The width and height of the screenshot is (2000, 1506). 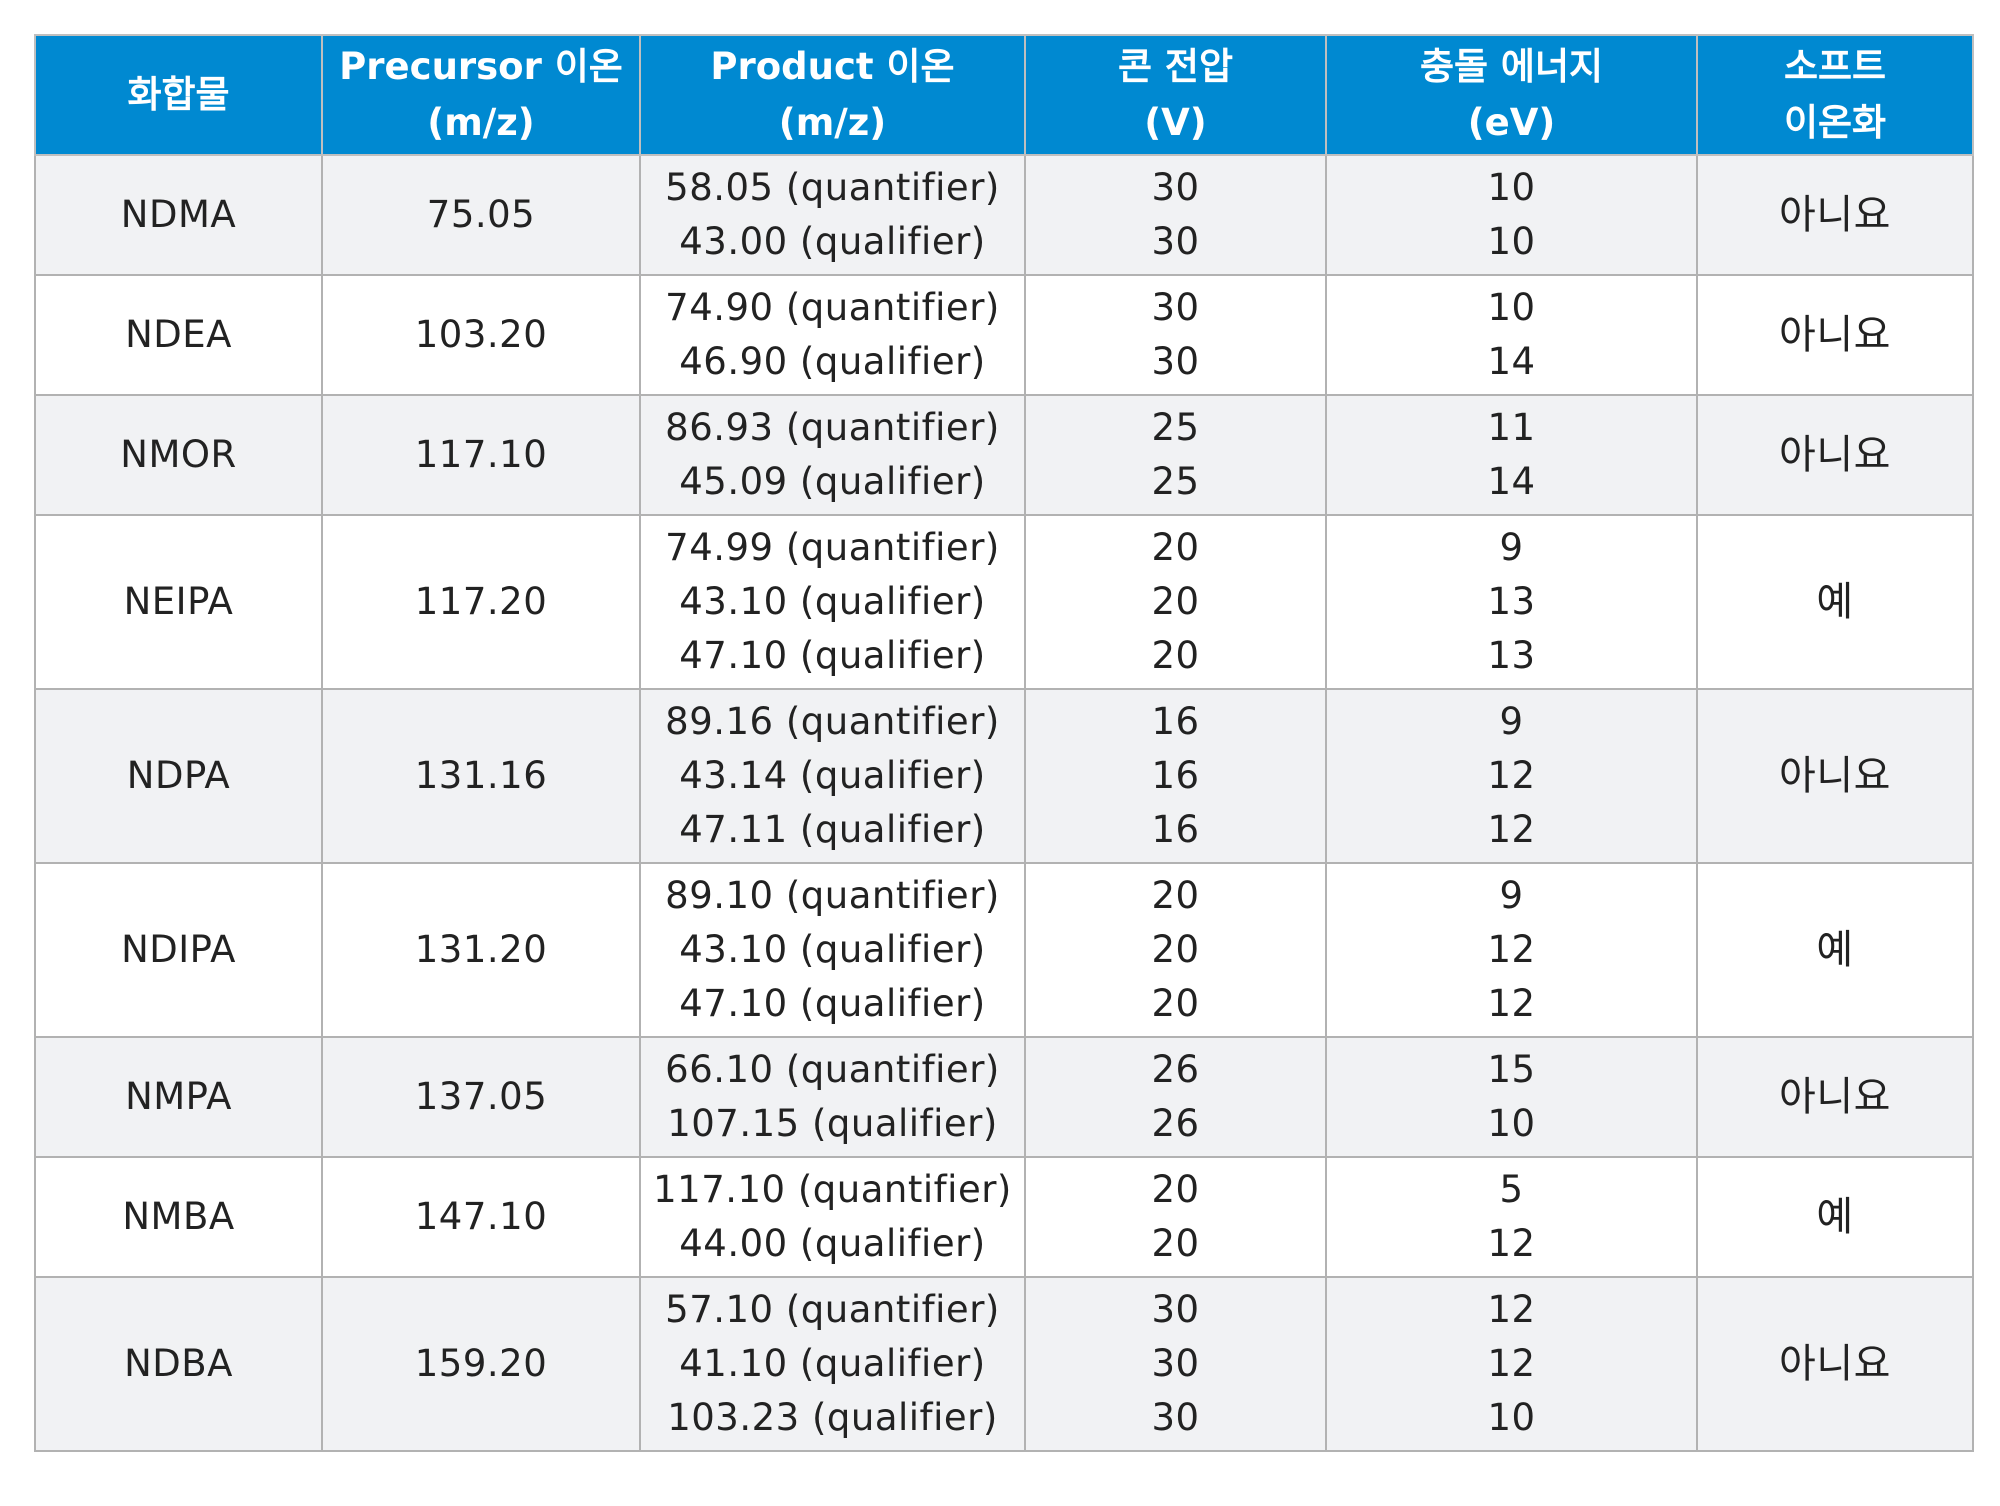 I want to click on cell-compound: NMBA, so click(x=178, y=1217).